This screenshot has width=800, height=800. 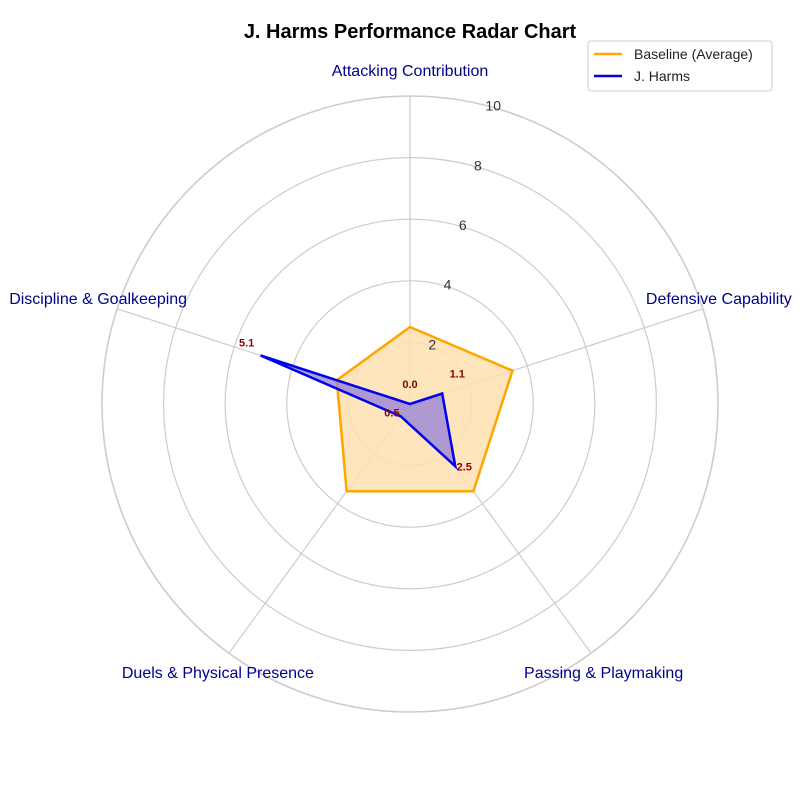 What do you see at coordinates (432, 344) in the screenshot?
I see `r-tick-label: 2` at bounding box center [432, 344].